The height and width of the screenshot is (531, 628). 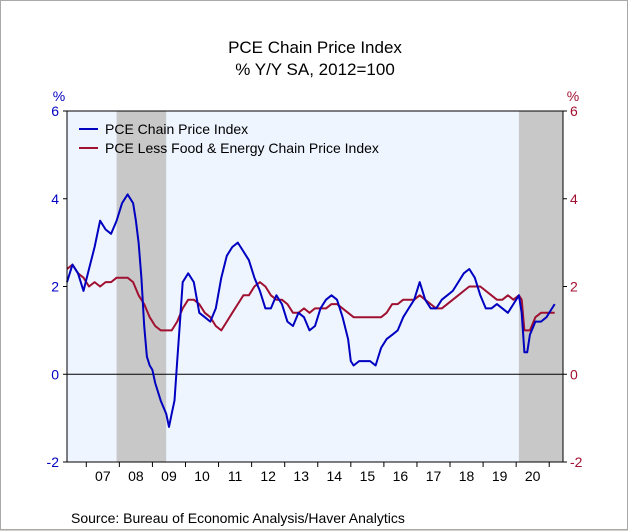 What do you see at coordinates (467, 476) in the screenshot?
I see `x-tick-label: 18` at bounding box center [467, 476].